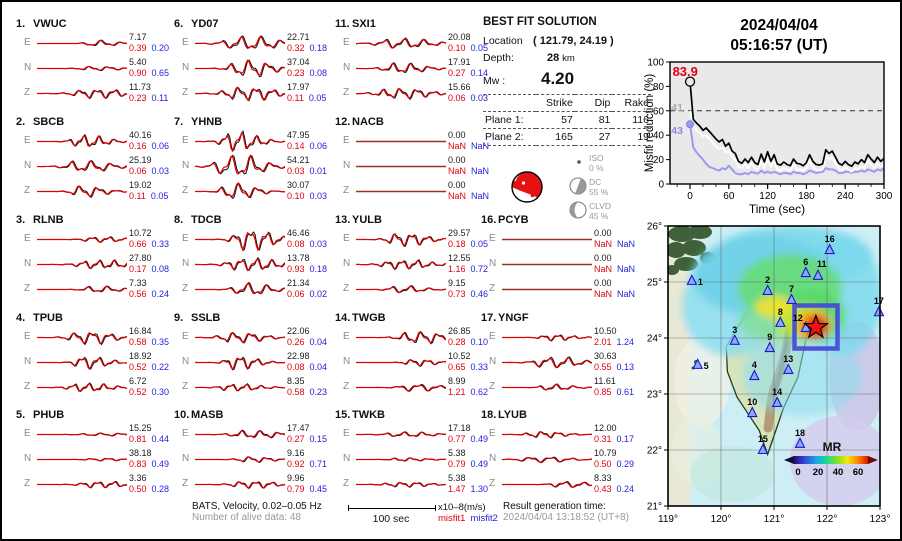  Describe the element at coordinates (307, 336) in the screenshot. I see `channel-values: 22.06 0.26 0.04` at that location.